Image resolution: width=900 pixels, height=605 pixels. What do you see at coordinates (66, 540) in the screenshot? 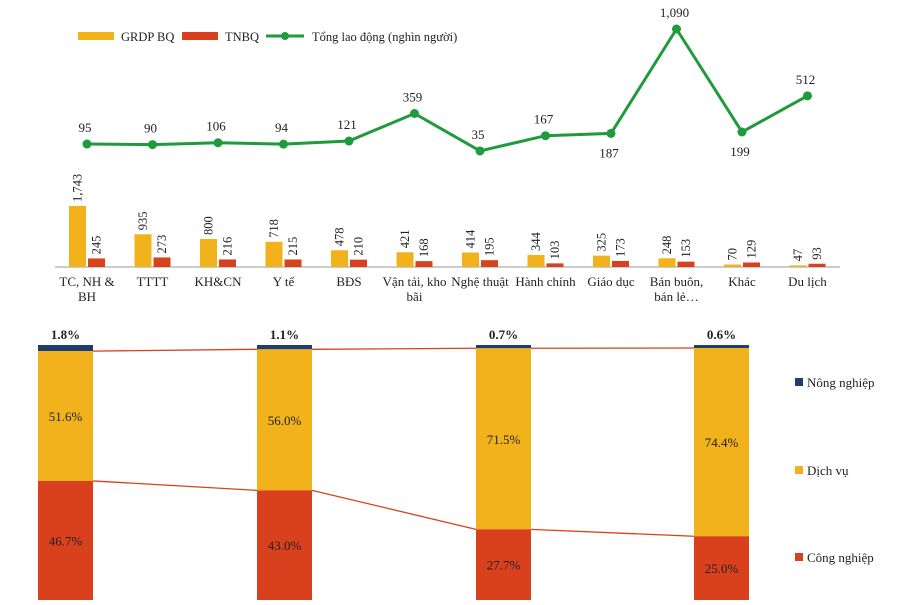
I see `data-label-cong-nghiep: 46.7%` at bounding box center [66, 540].